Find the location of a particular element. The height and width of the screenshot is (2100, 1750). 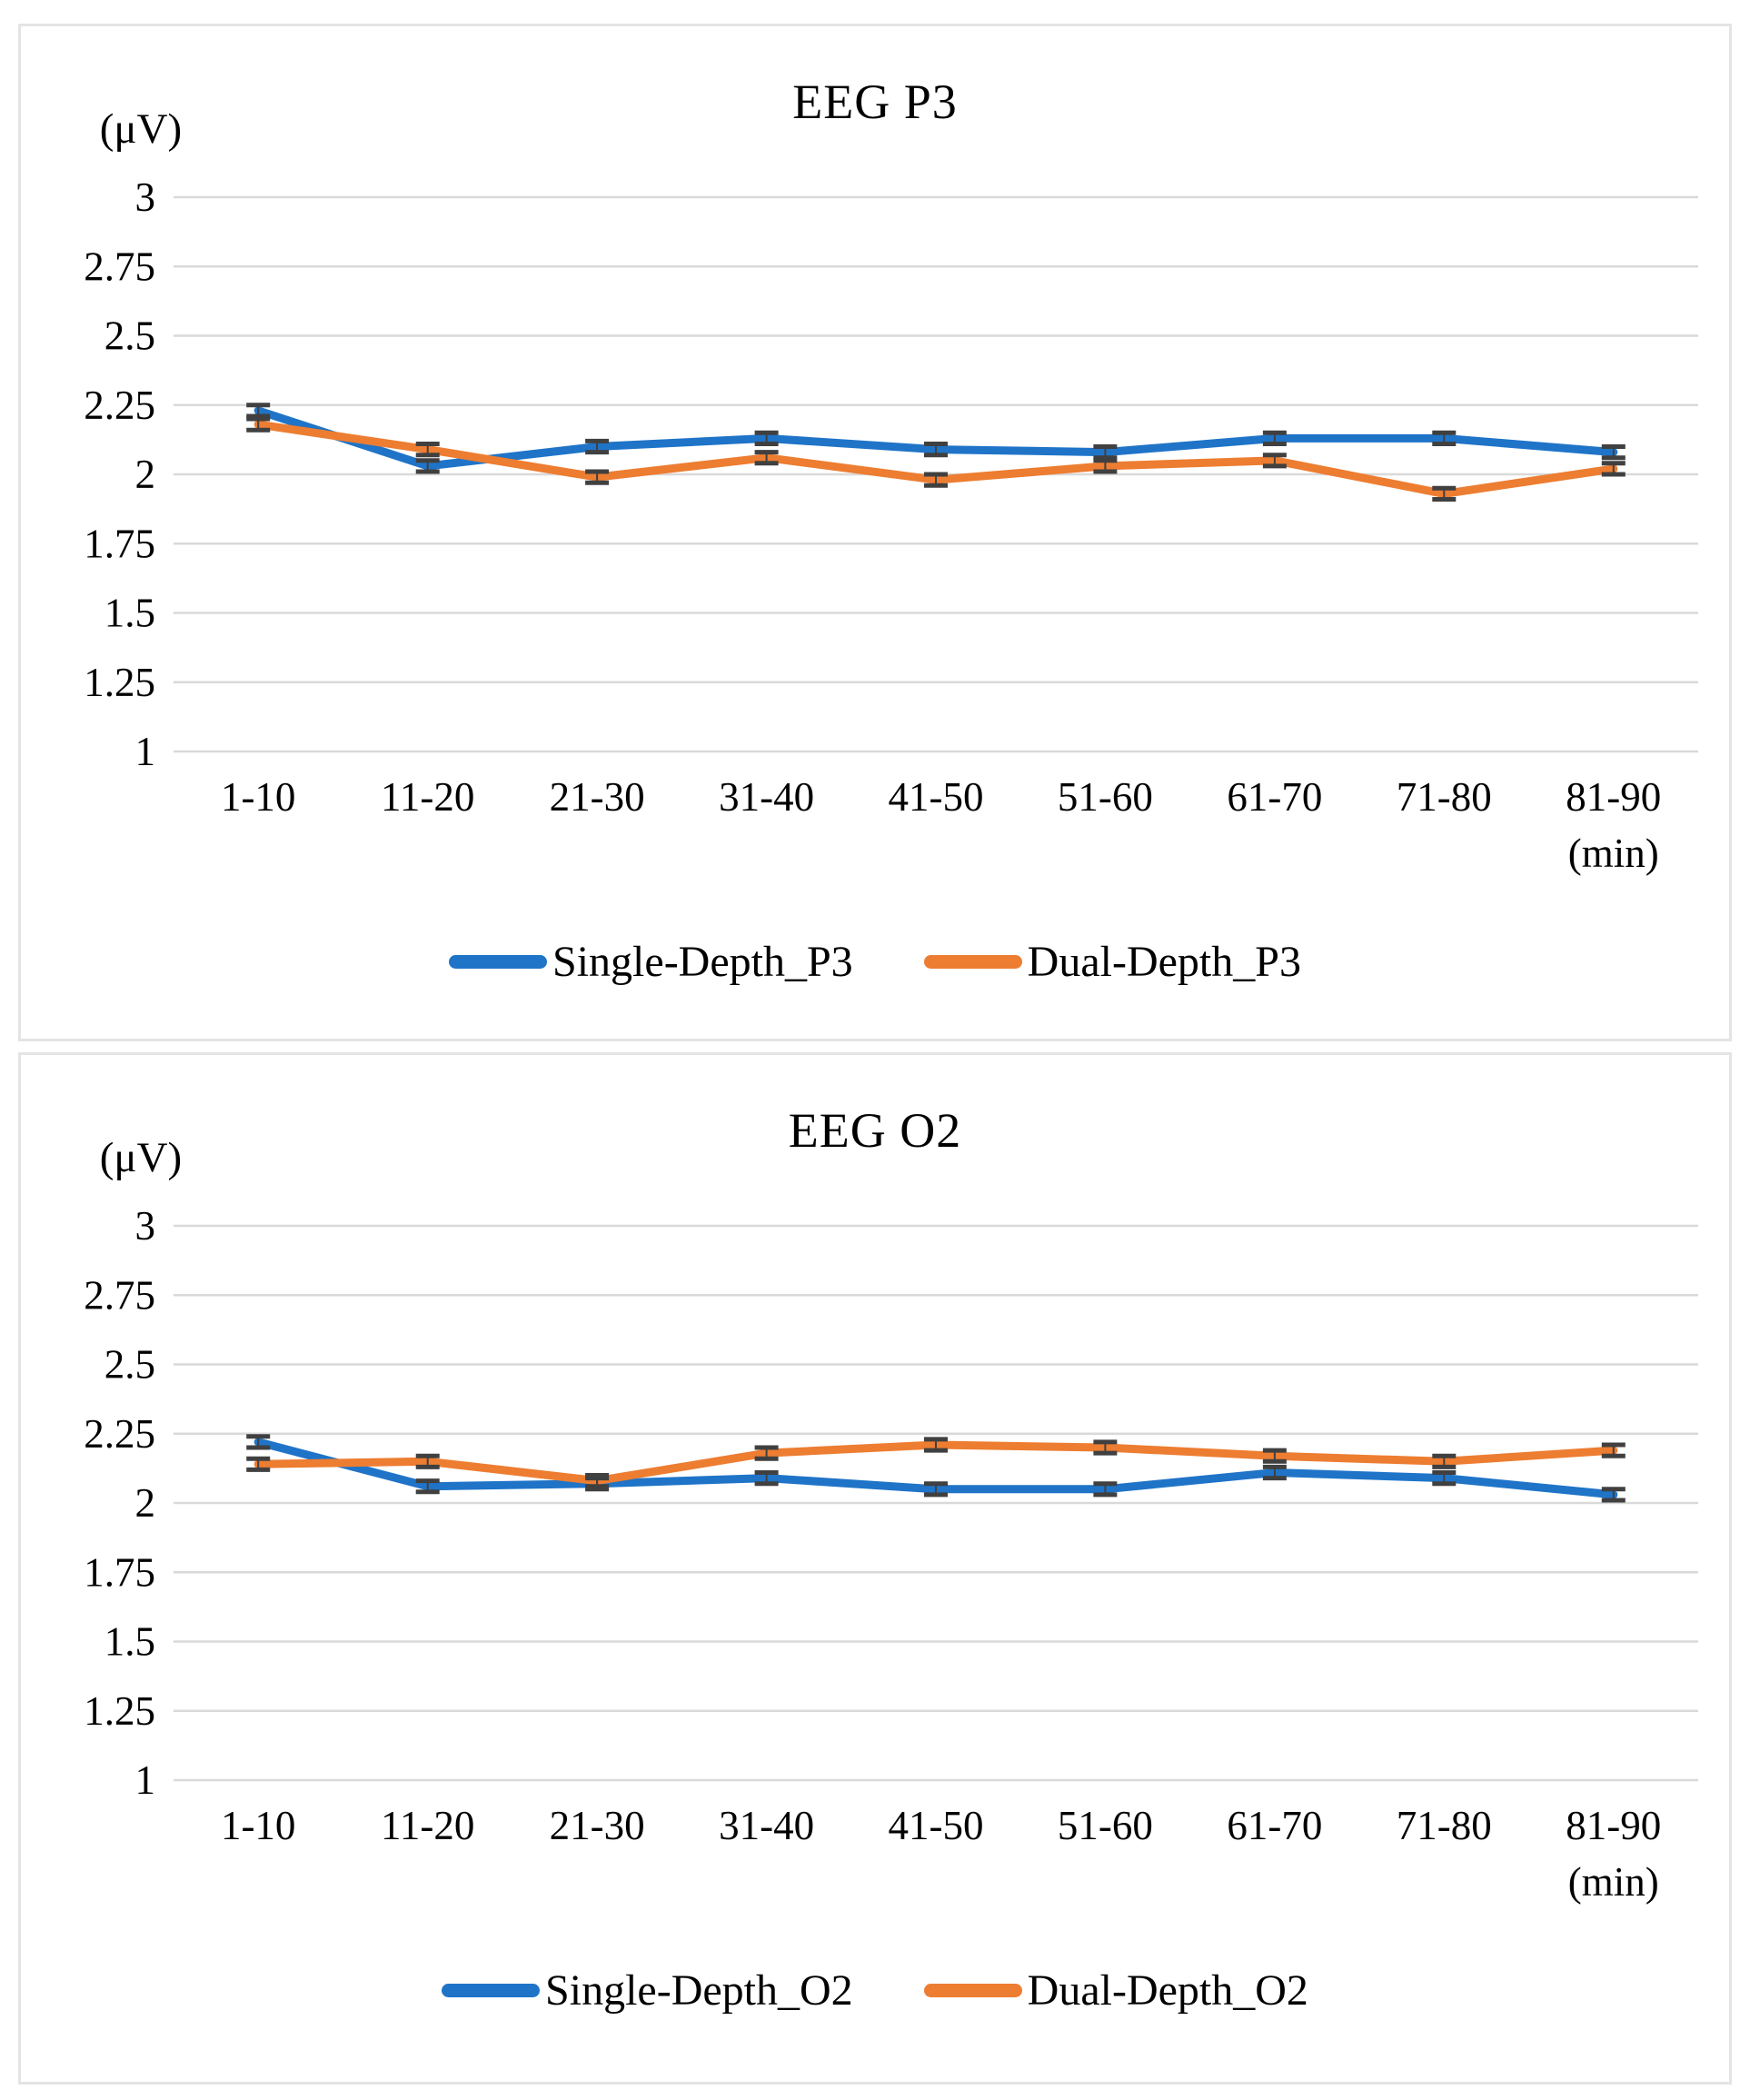

legend: Single-Depth_O2 Dual-Depth_O2 is located at coordinates (875, 1990).